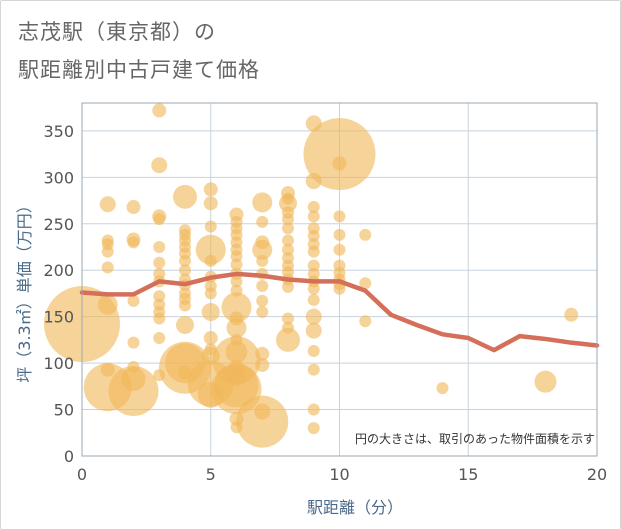 The height and width of the screenshot is (530, 621). Describe the element at coordinates (58, 177) in the screenshot. I see `y-tick-label: 300` at that location.